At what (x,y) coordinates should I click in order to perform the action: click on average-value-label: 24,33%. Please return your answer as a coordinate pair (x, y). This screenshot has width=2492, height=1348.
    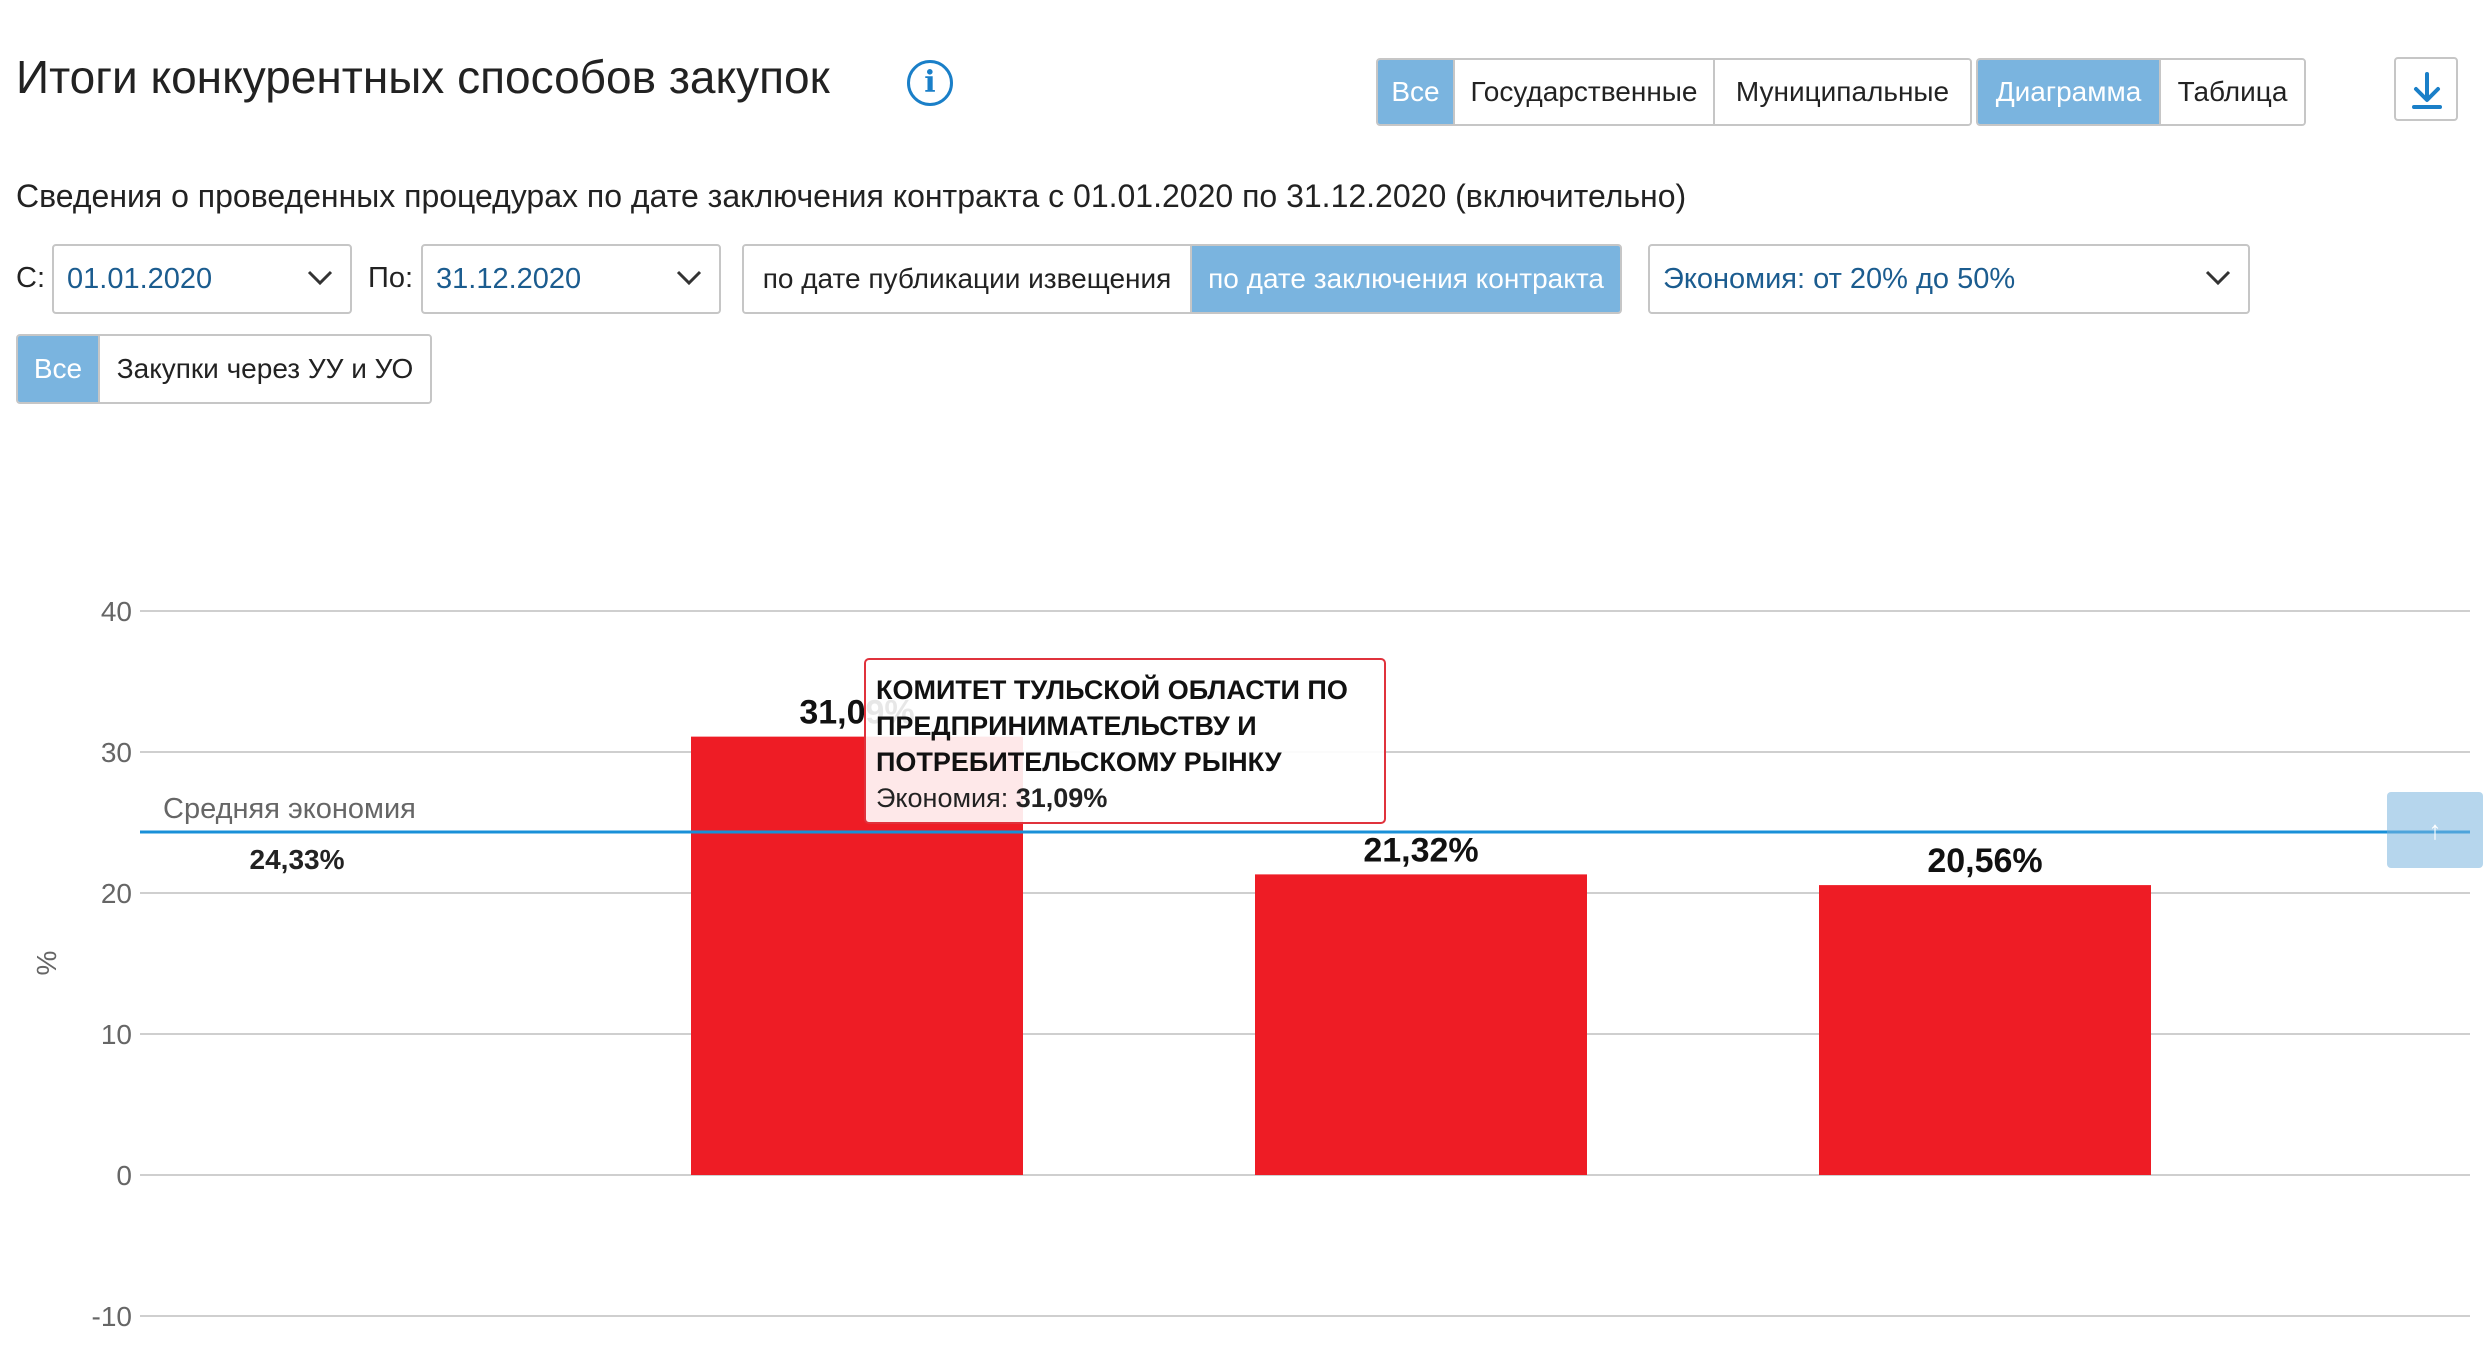
    Looking at the image, I should click on (297, 859).